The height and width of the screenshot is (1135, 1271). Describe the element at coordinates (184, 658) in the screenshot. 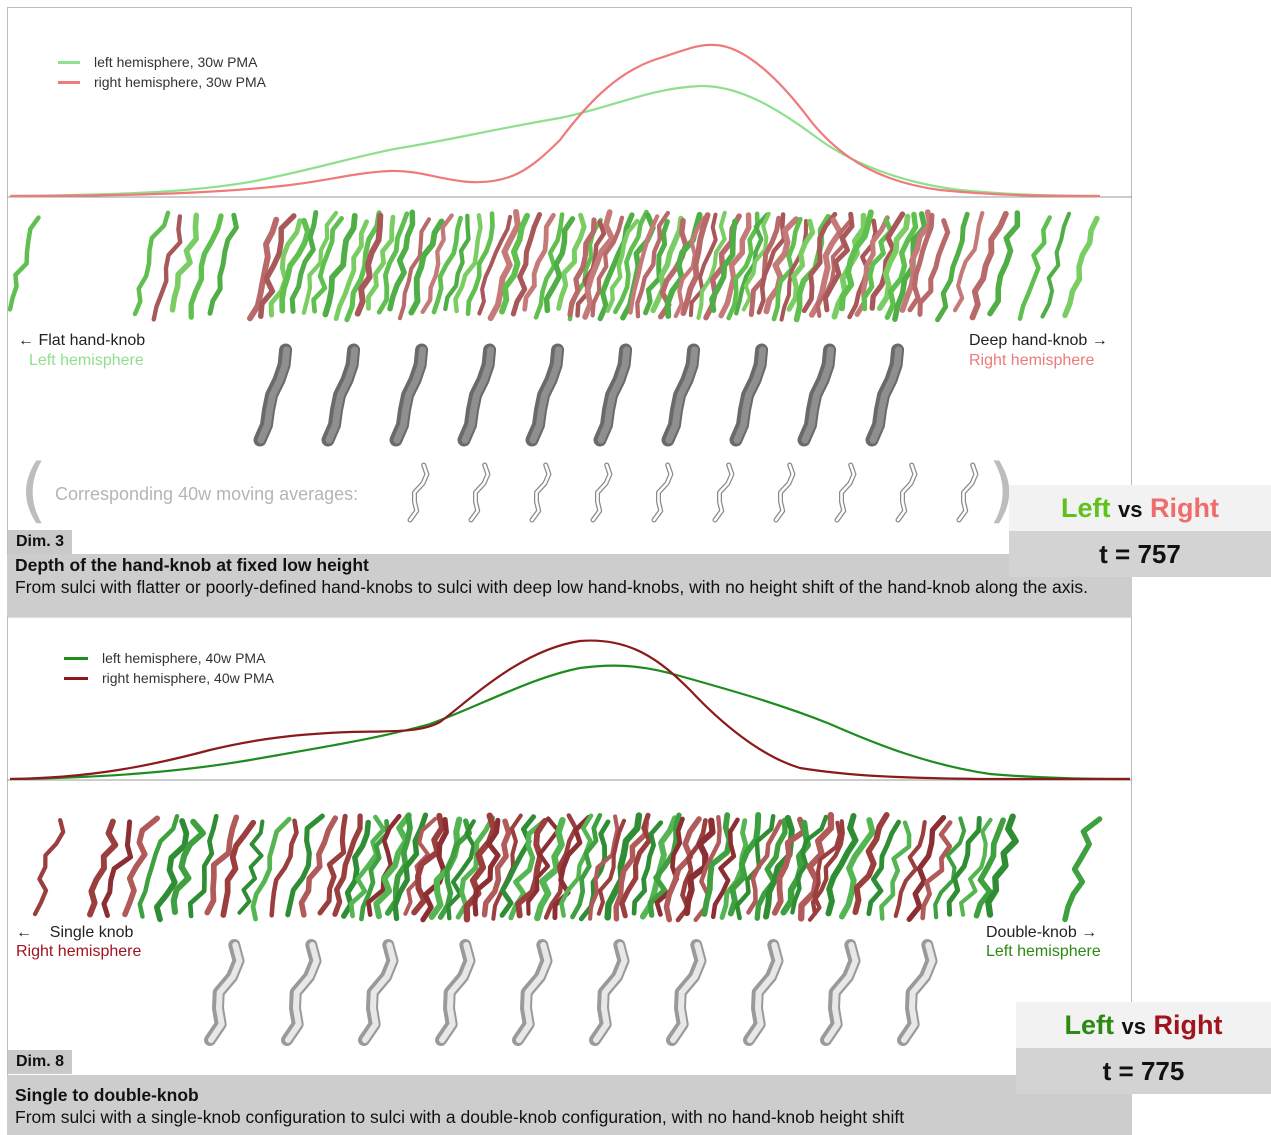

I see `dim8-legend-left-label: left hemisphere, 40w PMA` at that location.